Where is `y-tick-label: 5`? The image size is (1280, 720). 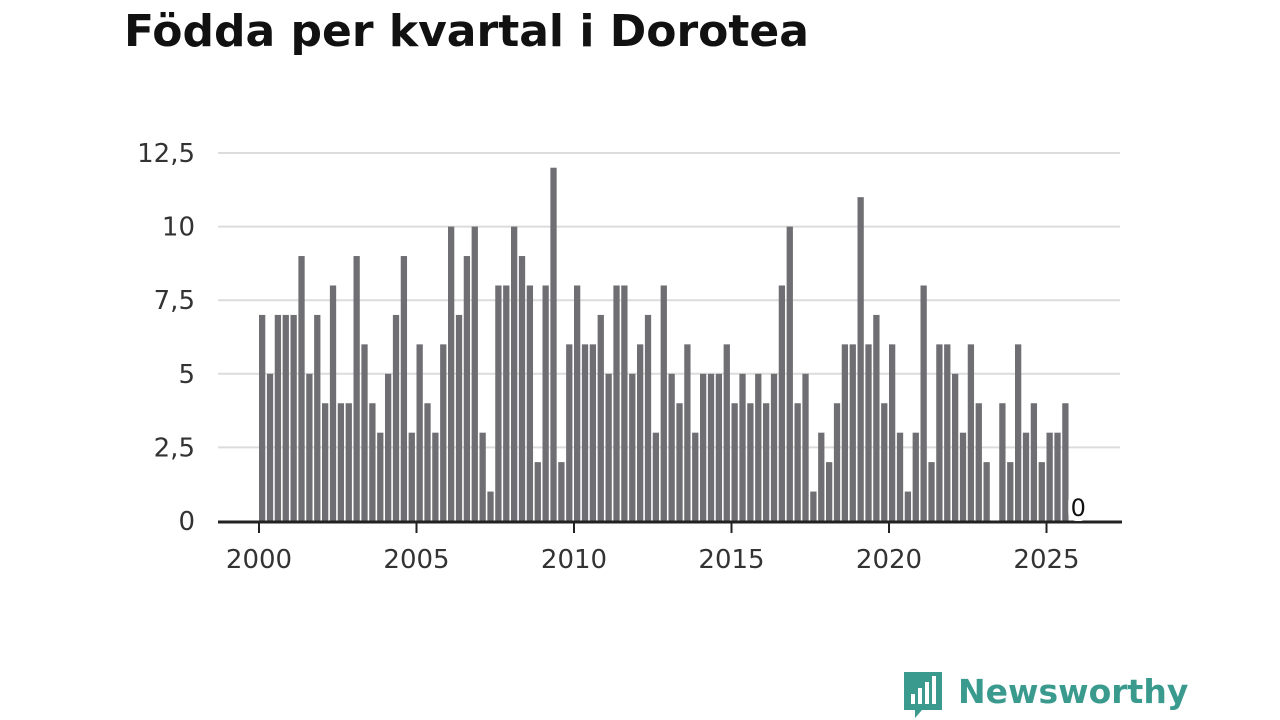 y-tick-label: 5 is located at coordinates (186, 375).